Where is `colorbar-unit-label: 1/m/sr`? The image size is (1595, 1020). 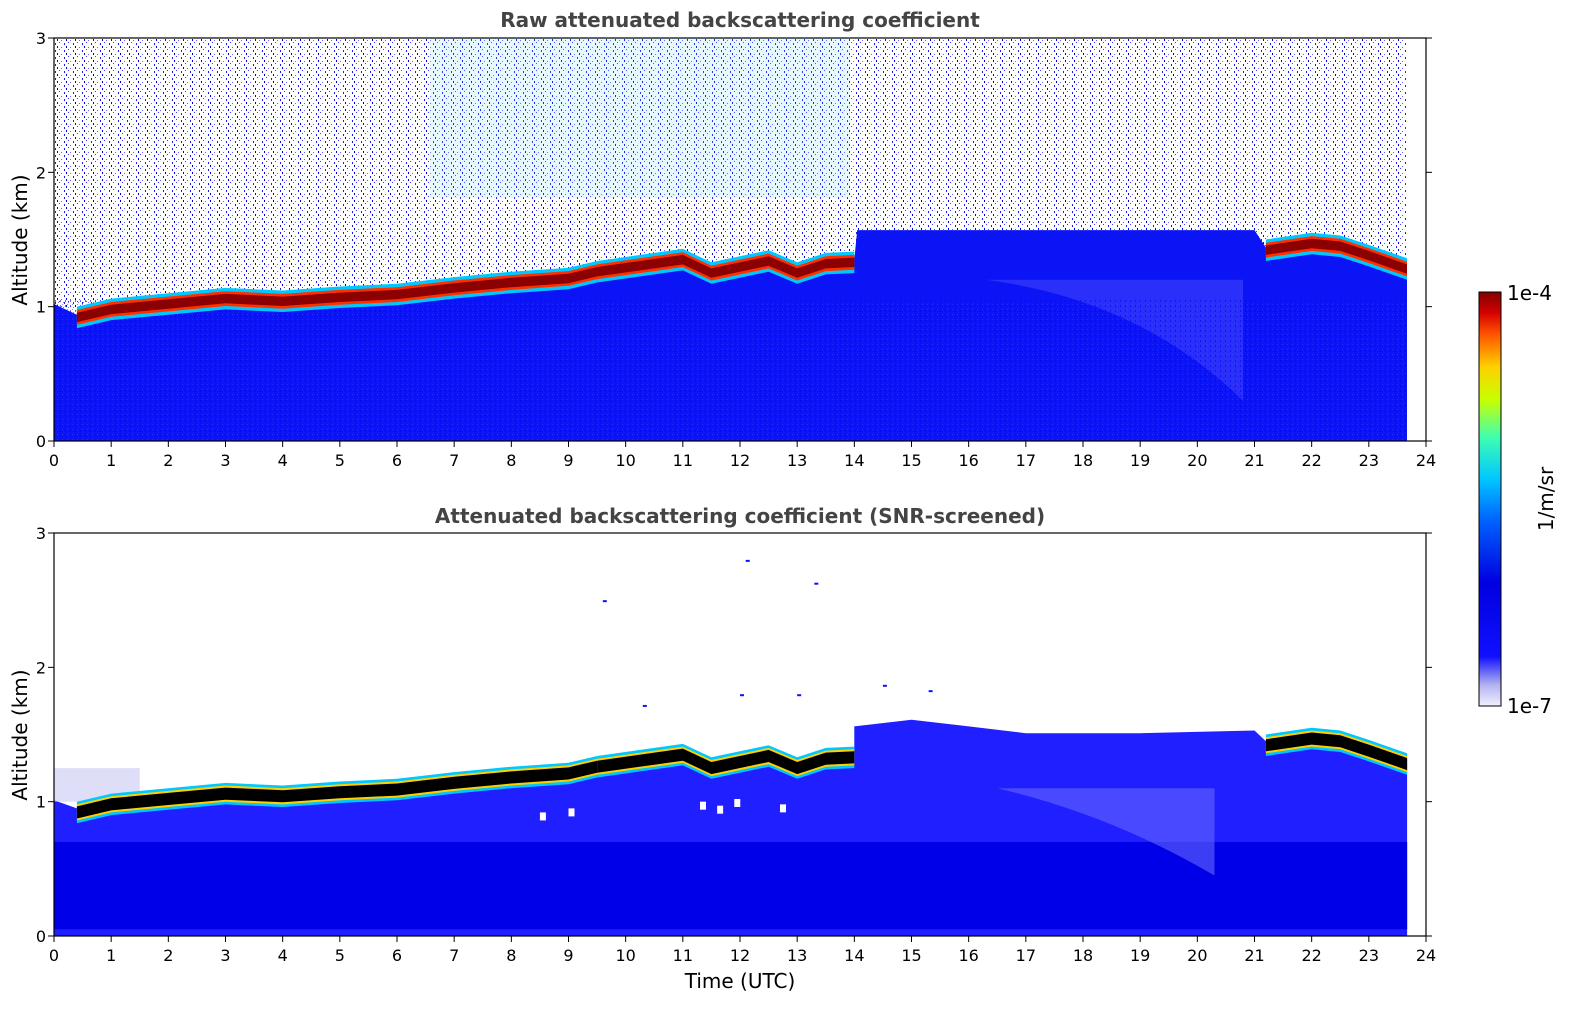
colorbar-unit-label: 1/m/sr is located at coordinates (1546, 498).